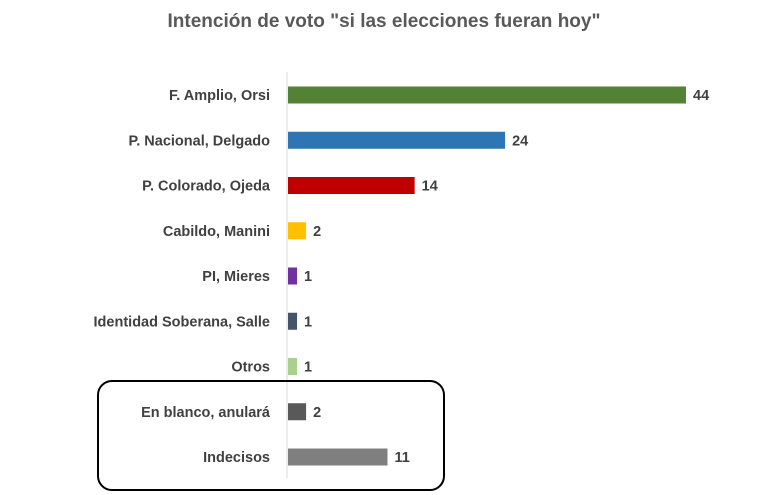 The height and width of the screenshot is (495, 768). Describe the element at coordinates (206, 187) in the screenshot. I see `category-label-p-colorado-ojeda: P. Colorado, Ojeda` at that location.